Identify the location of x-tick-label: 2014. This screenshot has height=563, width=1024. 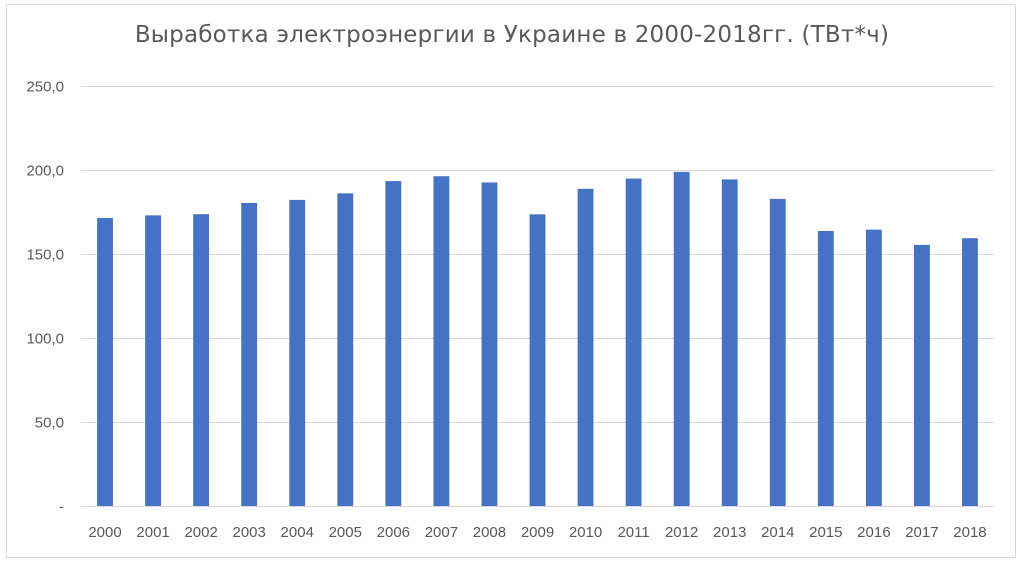
(777, 532).